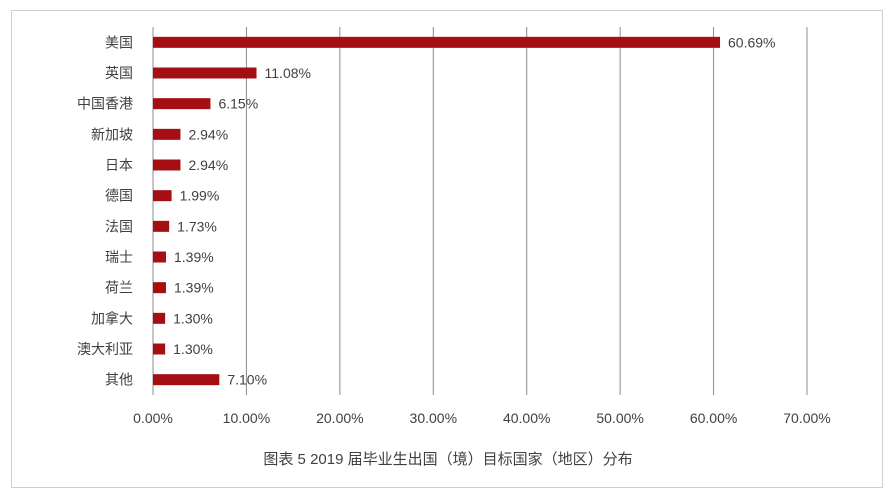 The width and height of the screenshot is (896, 501). I want to click on category-label: 加拿大, so click(112, 318).